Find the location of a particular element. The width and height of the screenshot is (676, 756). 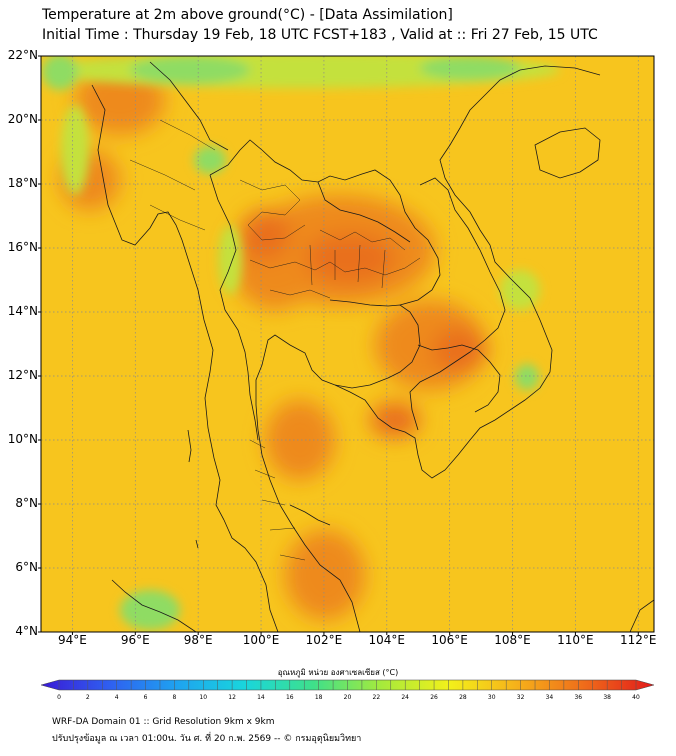

colorbar-tick-label: 32 is located at coordinates (520, 697).